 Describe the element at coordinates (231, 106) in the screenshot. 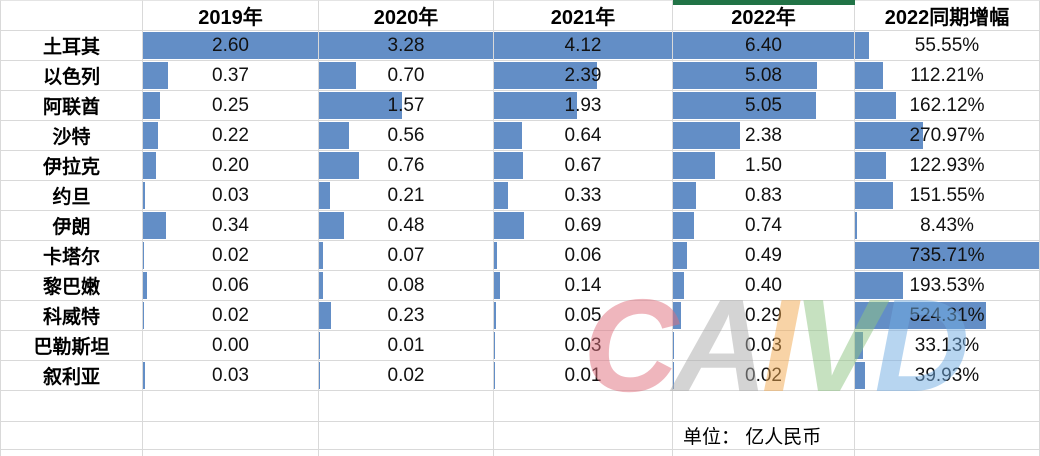

I see `value-cell: 0.25` at that location.